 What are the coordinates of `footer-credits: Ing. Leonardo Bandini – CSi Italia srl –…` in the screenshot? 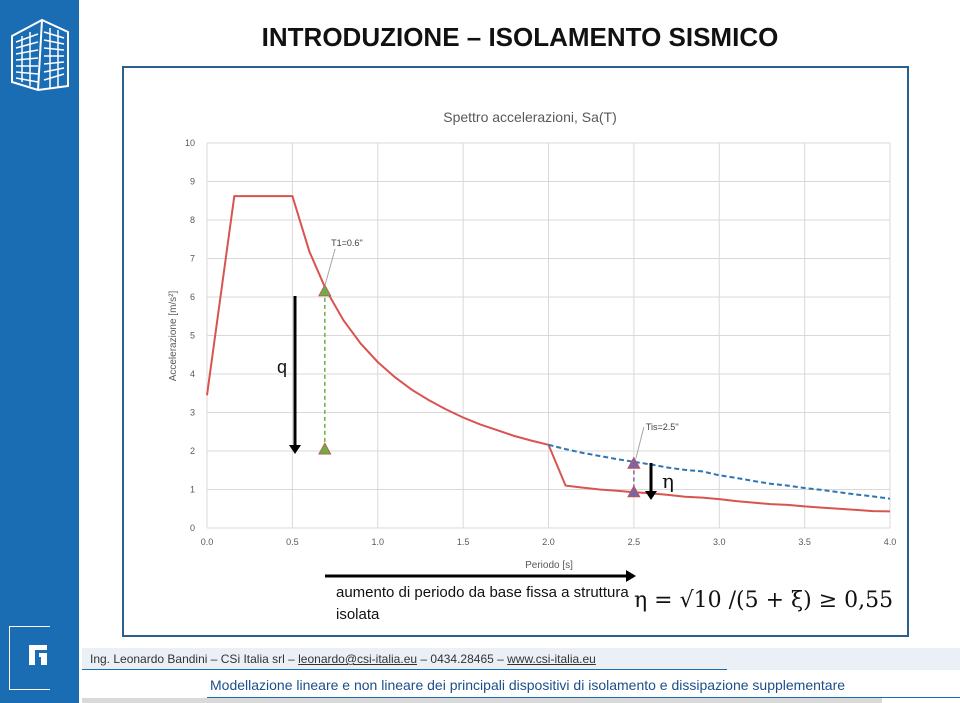 It's located at (343, 659).